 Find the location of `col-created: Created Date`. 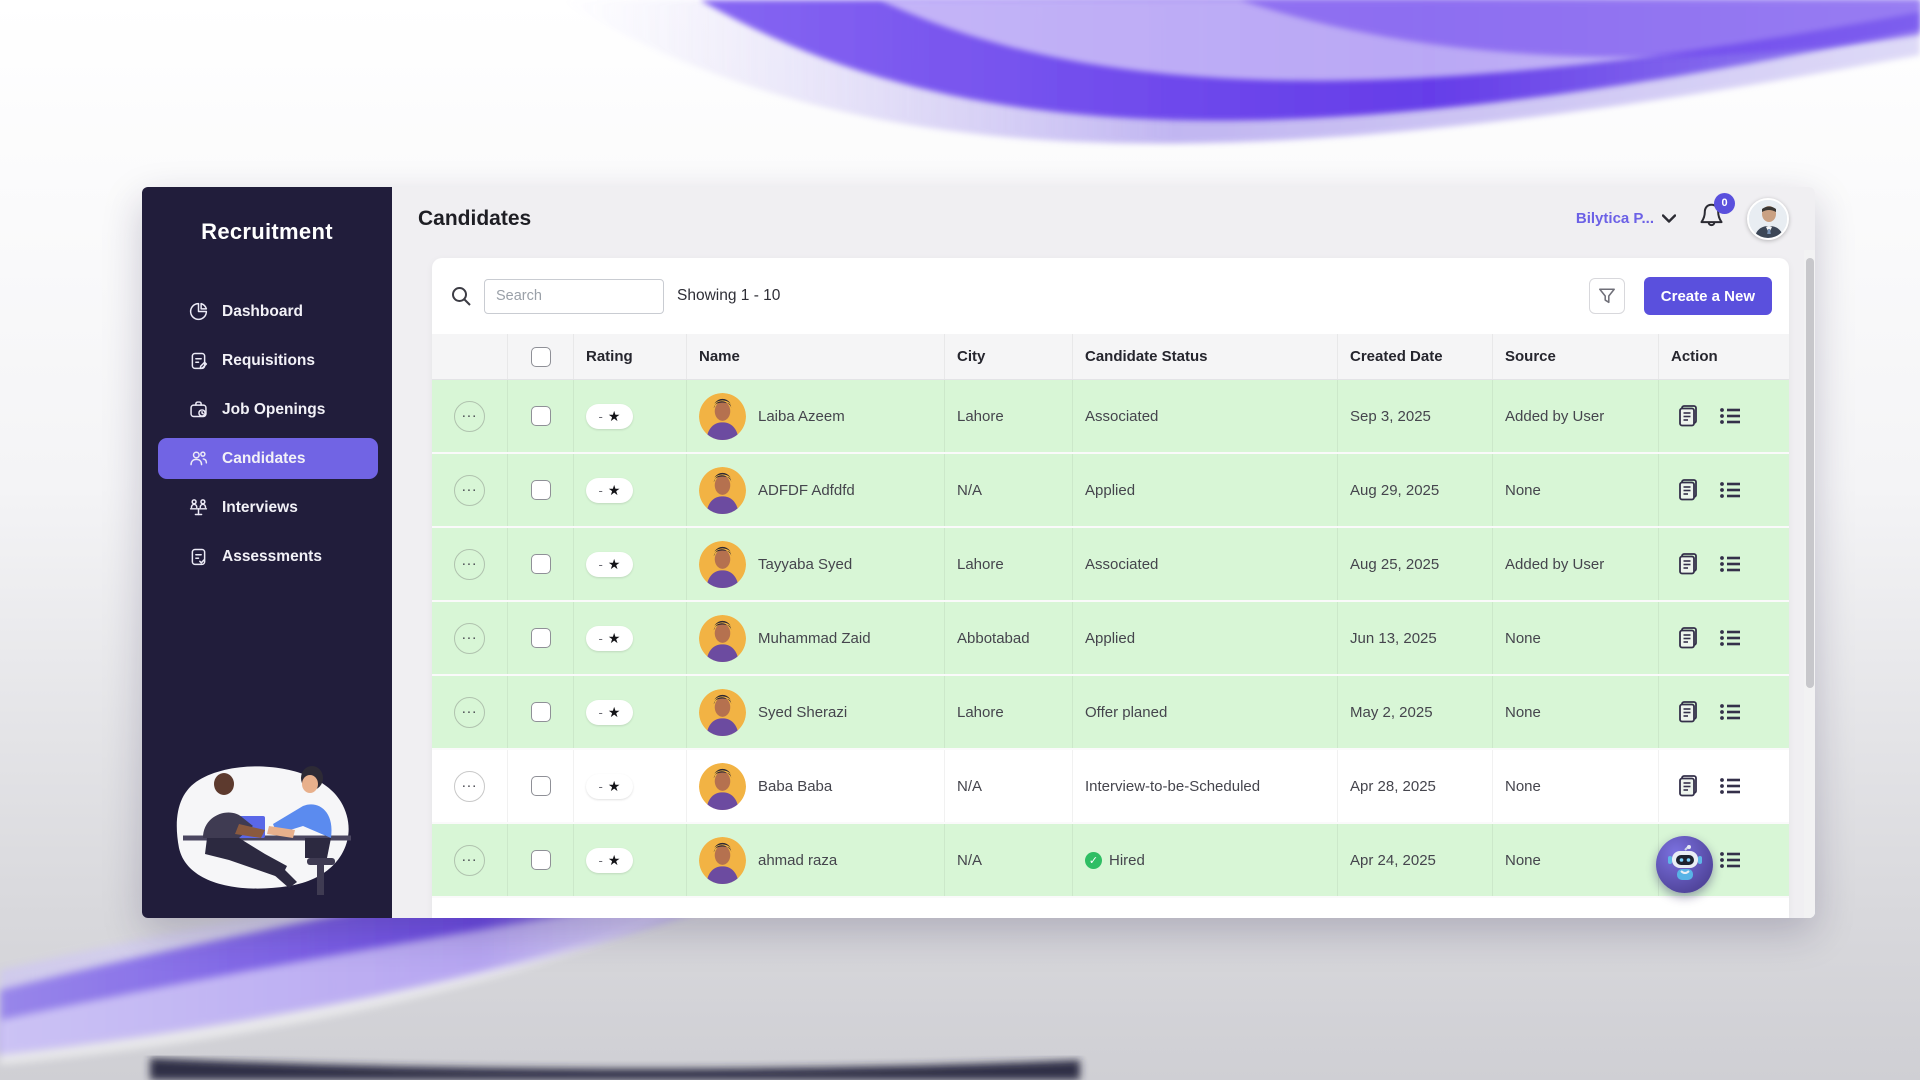

col-created: Created Date is located at coordinates (1415, 356).